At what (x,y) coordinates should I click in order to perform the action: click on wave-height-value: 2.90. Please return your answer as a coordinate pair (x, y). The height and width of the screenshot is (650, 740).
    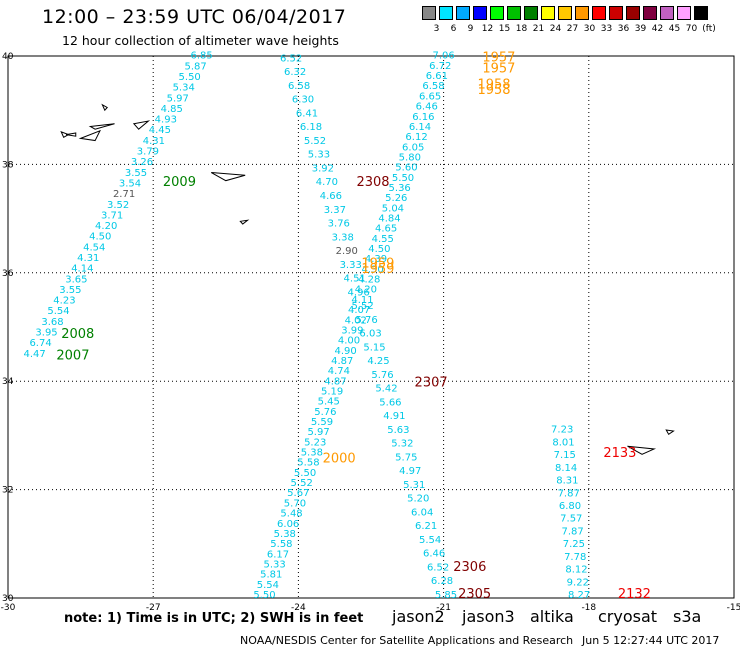
    Looking at the image, I should click on (347, 251).